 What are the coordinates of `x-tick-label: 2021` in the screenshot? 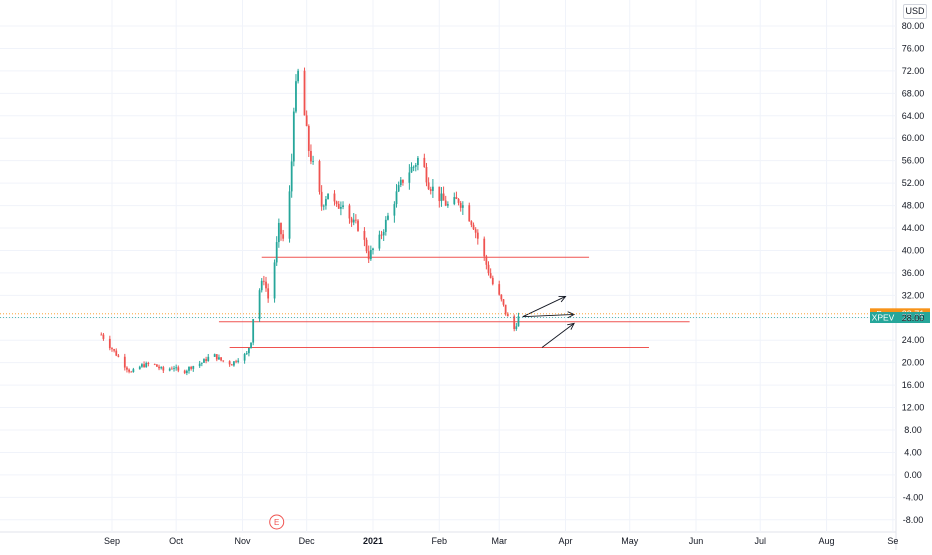 It's located at (373, 541).